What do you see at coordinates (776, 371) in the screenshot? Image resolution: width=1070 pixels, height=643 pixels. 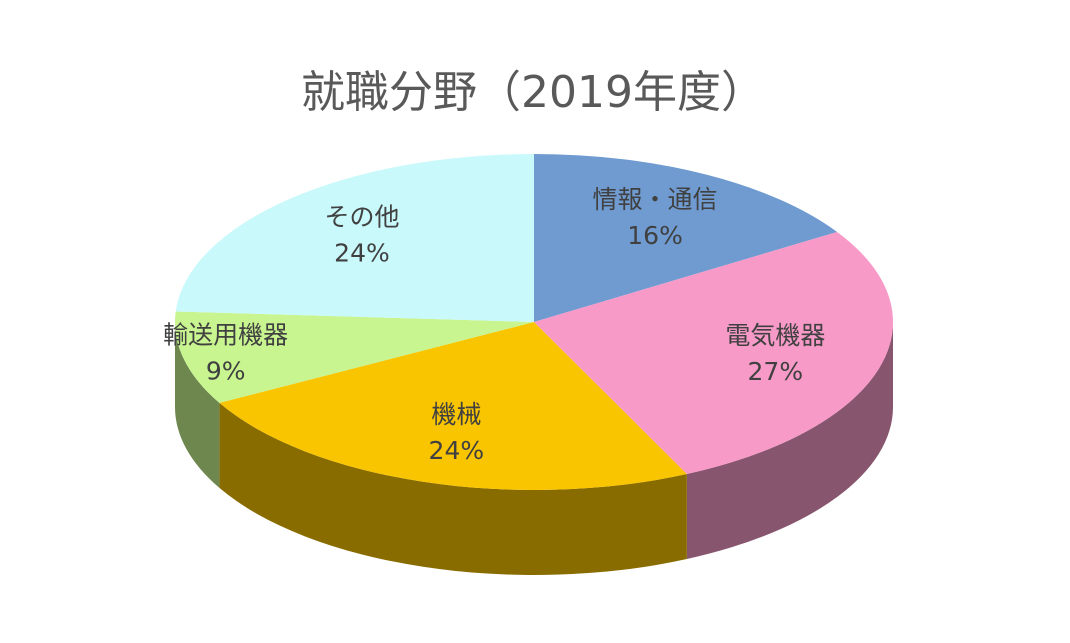 I see `value-label: 27%` at bounding box center [776, 371].